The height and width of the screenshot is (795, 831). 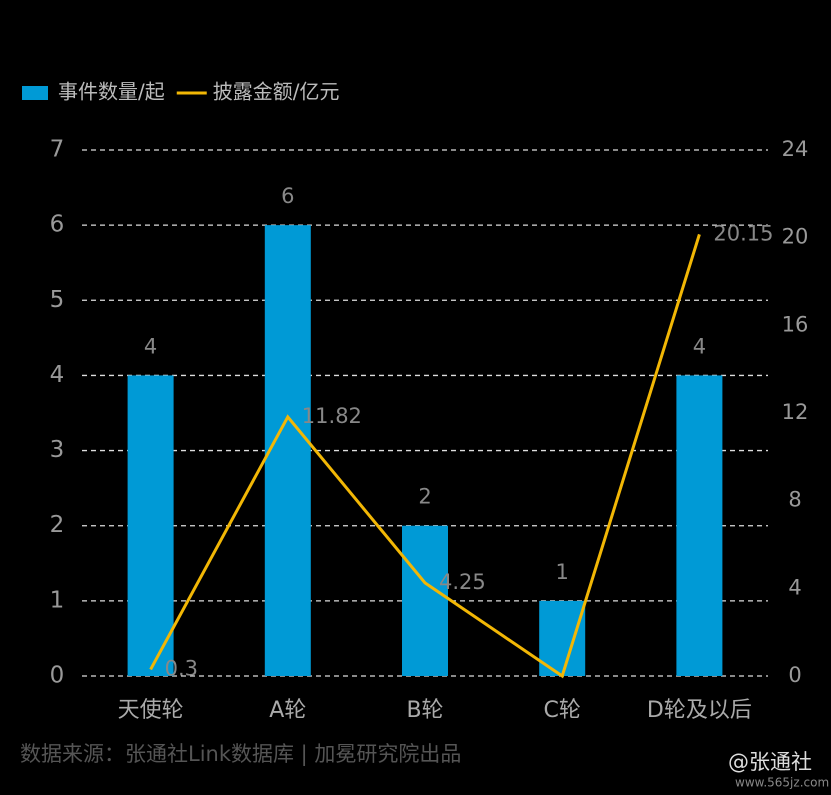 What do you see at coordinates (795, 324) in the screenshot?
I see `y2-tick-label: 16` at bounding box center [795, 324].